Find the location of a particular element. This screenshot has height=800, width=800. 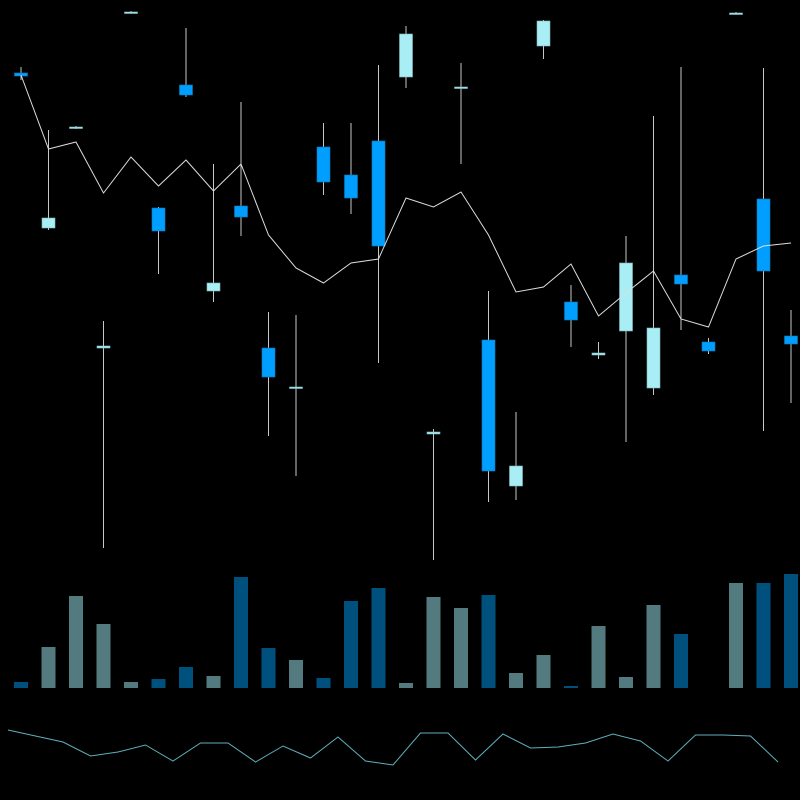

indicator-line is located at coordinates (393, 747).